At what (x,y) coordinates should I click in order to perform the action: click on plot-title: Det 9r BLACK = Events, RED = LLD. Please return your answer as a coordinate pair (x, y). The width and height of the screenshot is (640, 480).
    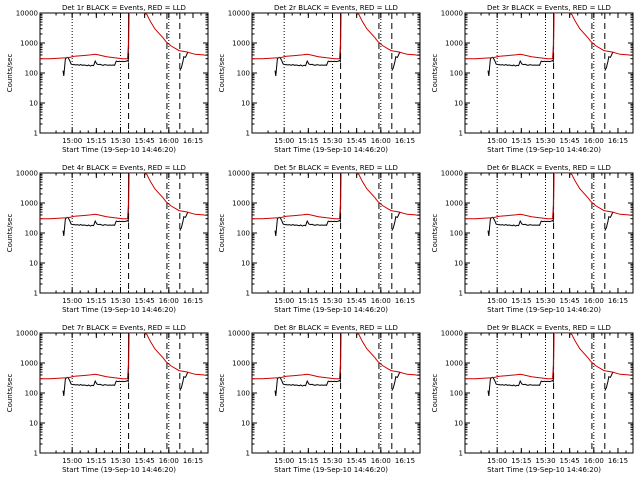
    Looking at the image, I should click on (549, 328).